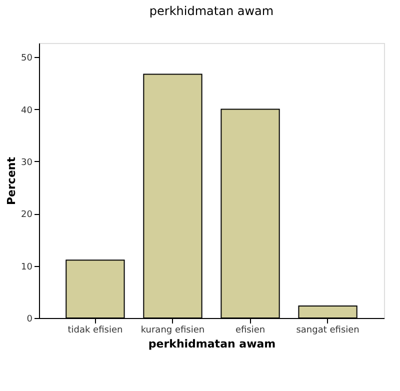 The height and width of the screenshot is (391, 400). Describe the element at coordinates (27, 59) in the screenshot. I see `y-tick-label: 50` at that location.